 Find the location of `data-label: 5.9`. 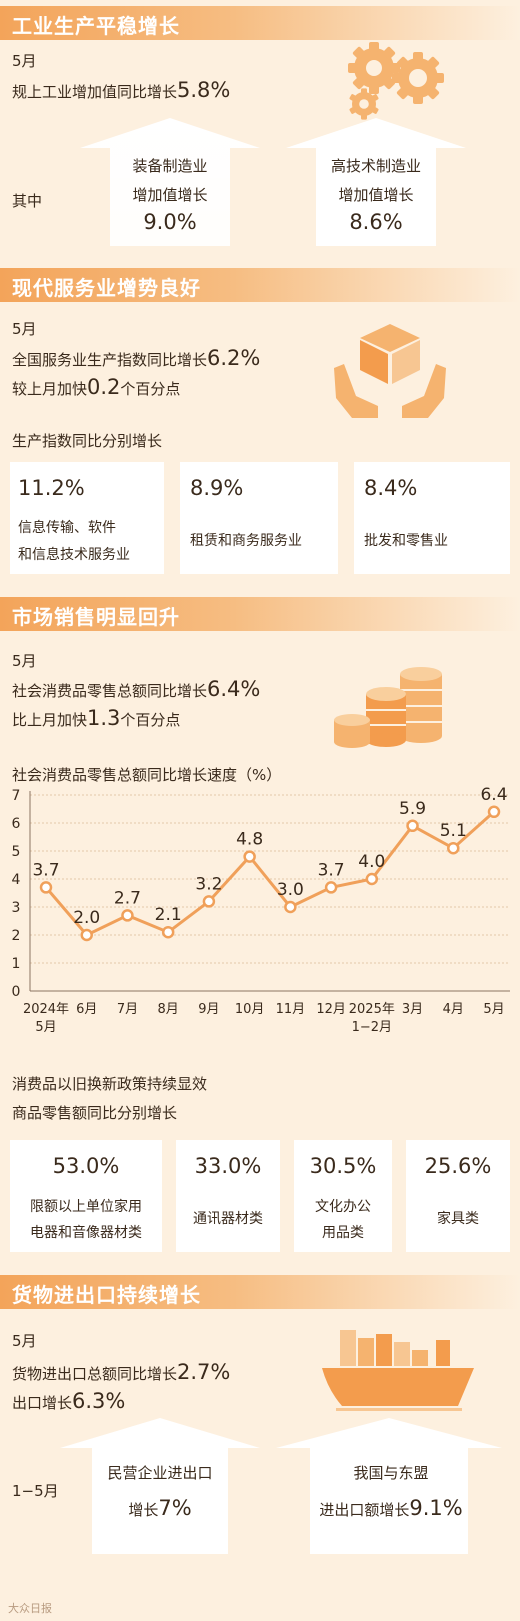

data-label: 5.9 is located at coordinates (412, 809).